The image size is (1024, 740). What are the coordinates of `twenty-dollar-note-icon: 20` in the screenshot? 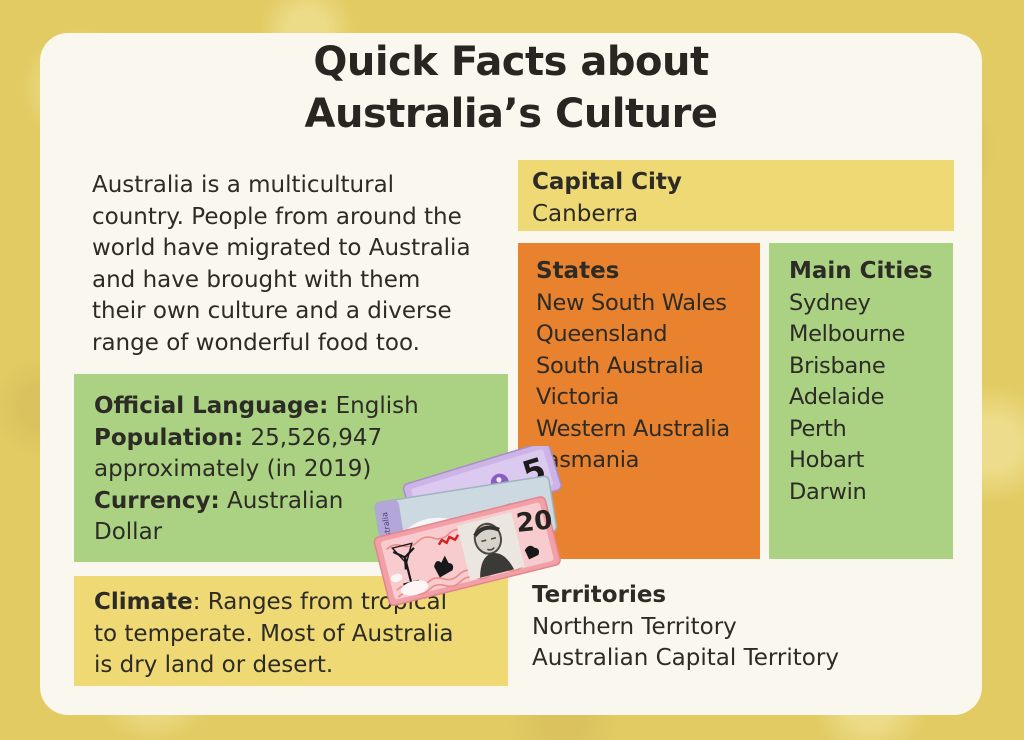 It's located at (467, 551).